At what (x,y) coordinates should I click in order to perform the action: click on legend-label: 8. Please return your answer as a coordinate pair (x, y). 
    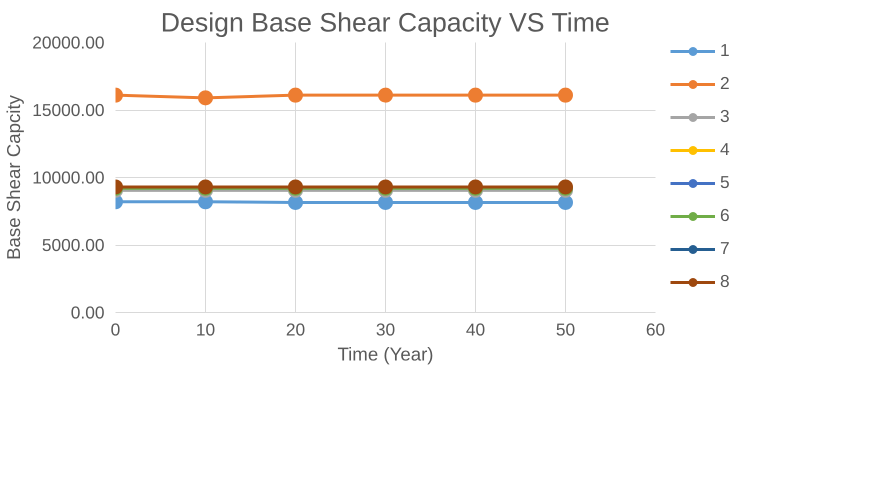
    Looking at the image, I should click on (725, 281).